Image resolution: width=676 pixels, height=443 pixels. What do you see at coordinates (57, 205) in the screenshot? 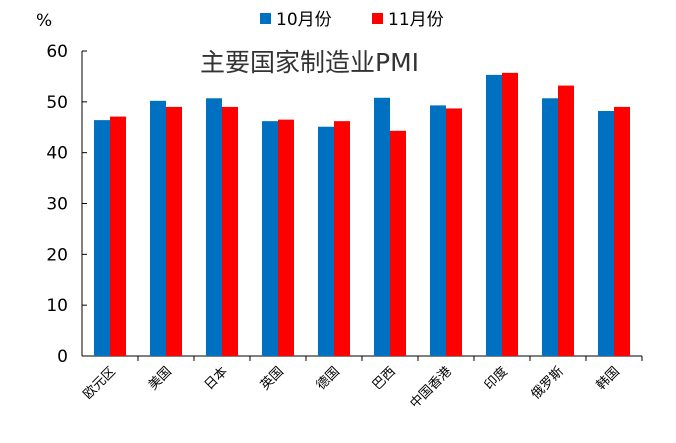
I see `y-tick-label: 30` at bounding box center [57, 205].